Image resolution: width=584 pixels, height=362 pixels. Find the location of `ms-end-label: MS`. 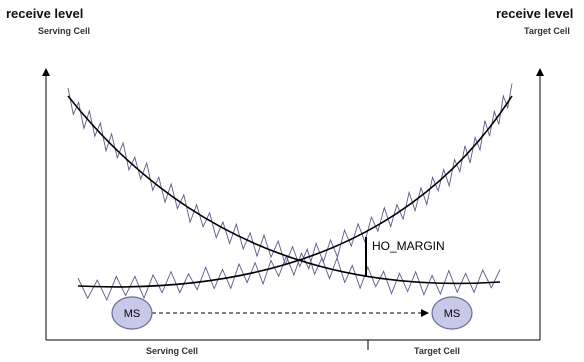

ms-end-label: MS is located at coordinates (452, 314).